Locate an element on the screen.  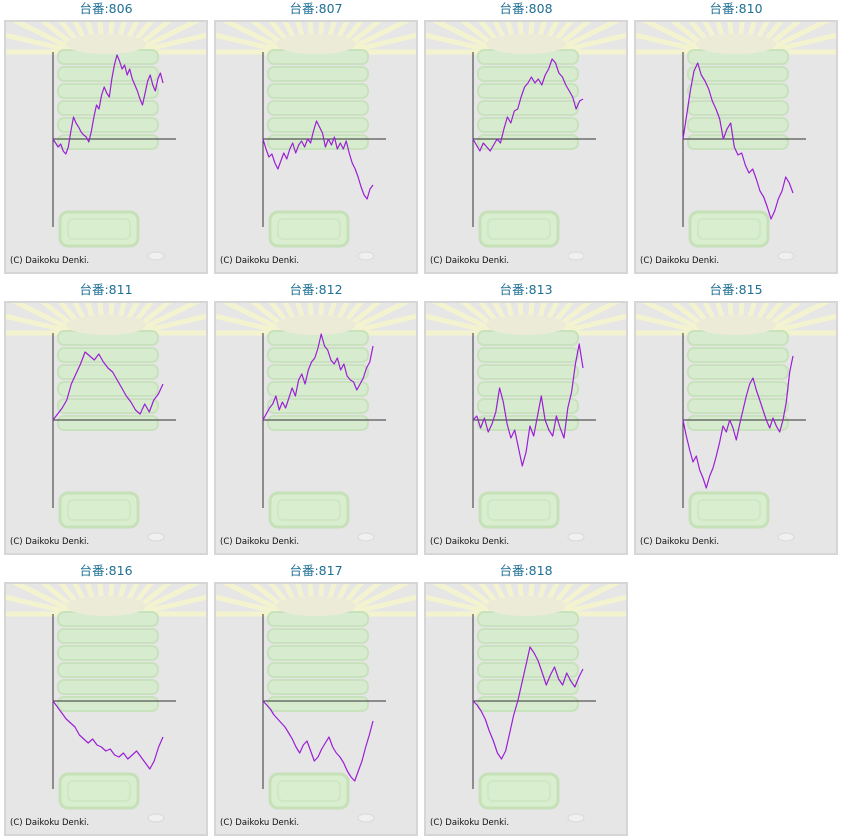
machine-title-link: 台番:808 is located at coordinates (526, 8).